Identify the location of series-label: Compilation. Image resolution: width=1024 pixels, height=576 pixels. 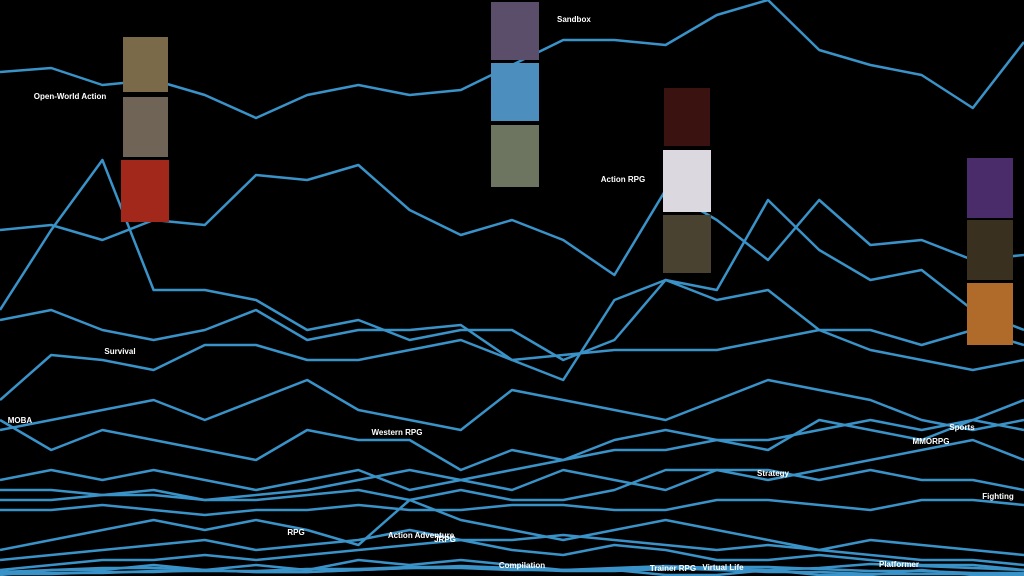
(522, 565).